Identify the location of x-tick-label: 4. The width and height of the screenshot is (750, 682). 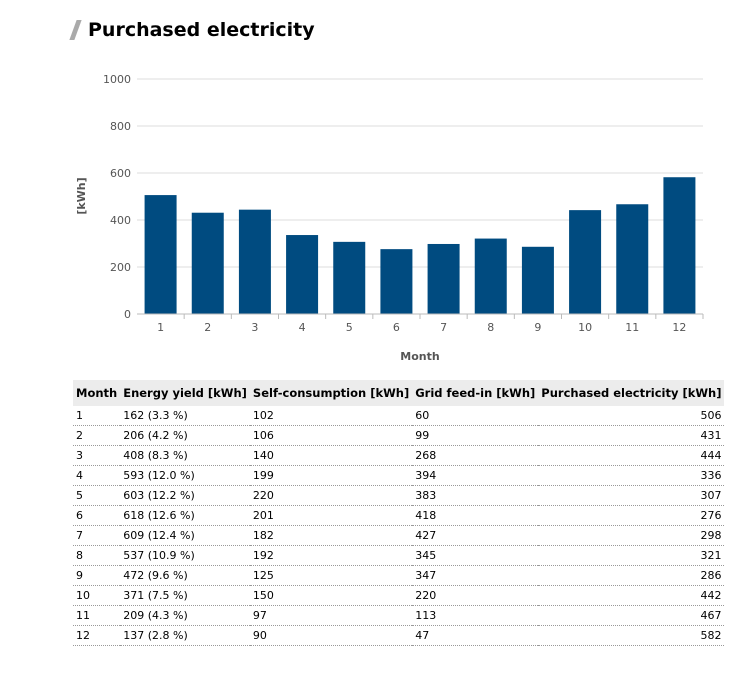
(302, 327).